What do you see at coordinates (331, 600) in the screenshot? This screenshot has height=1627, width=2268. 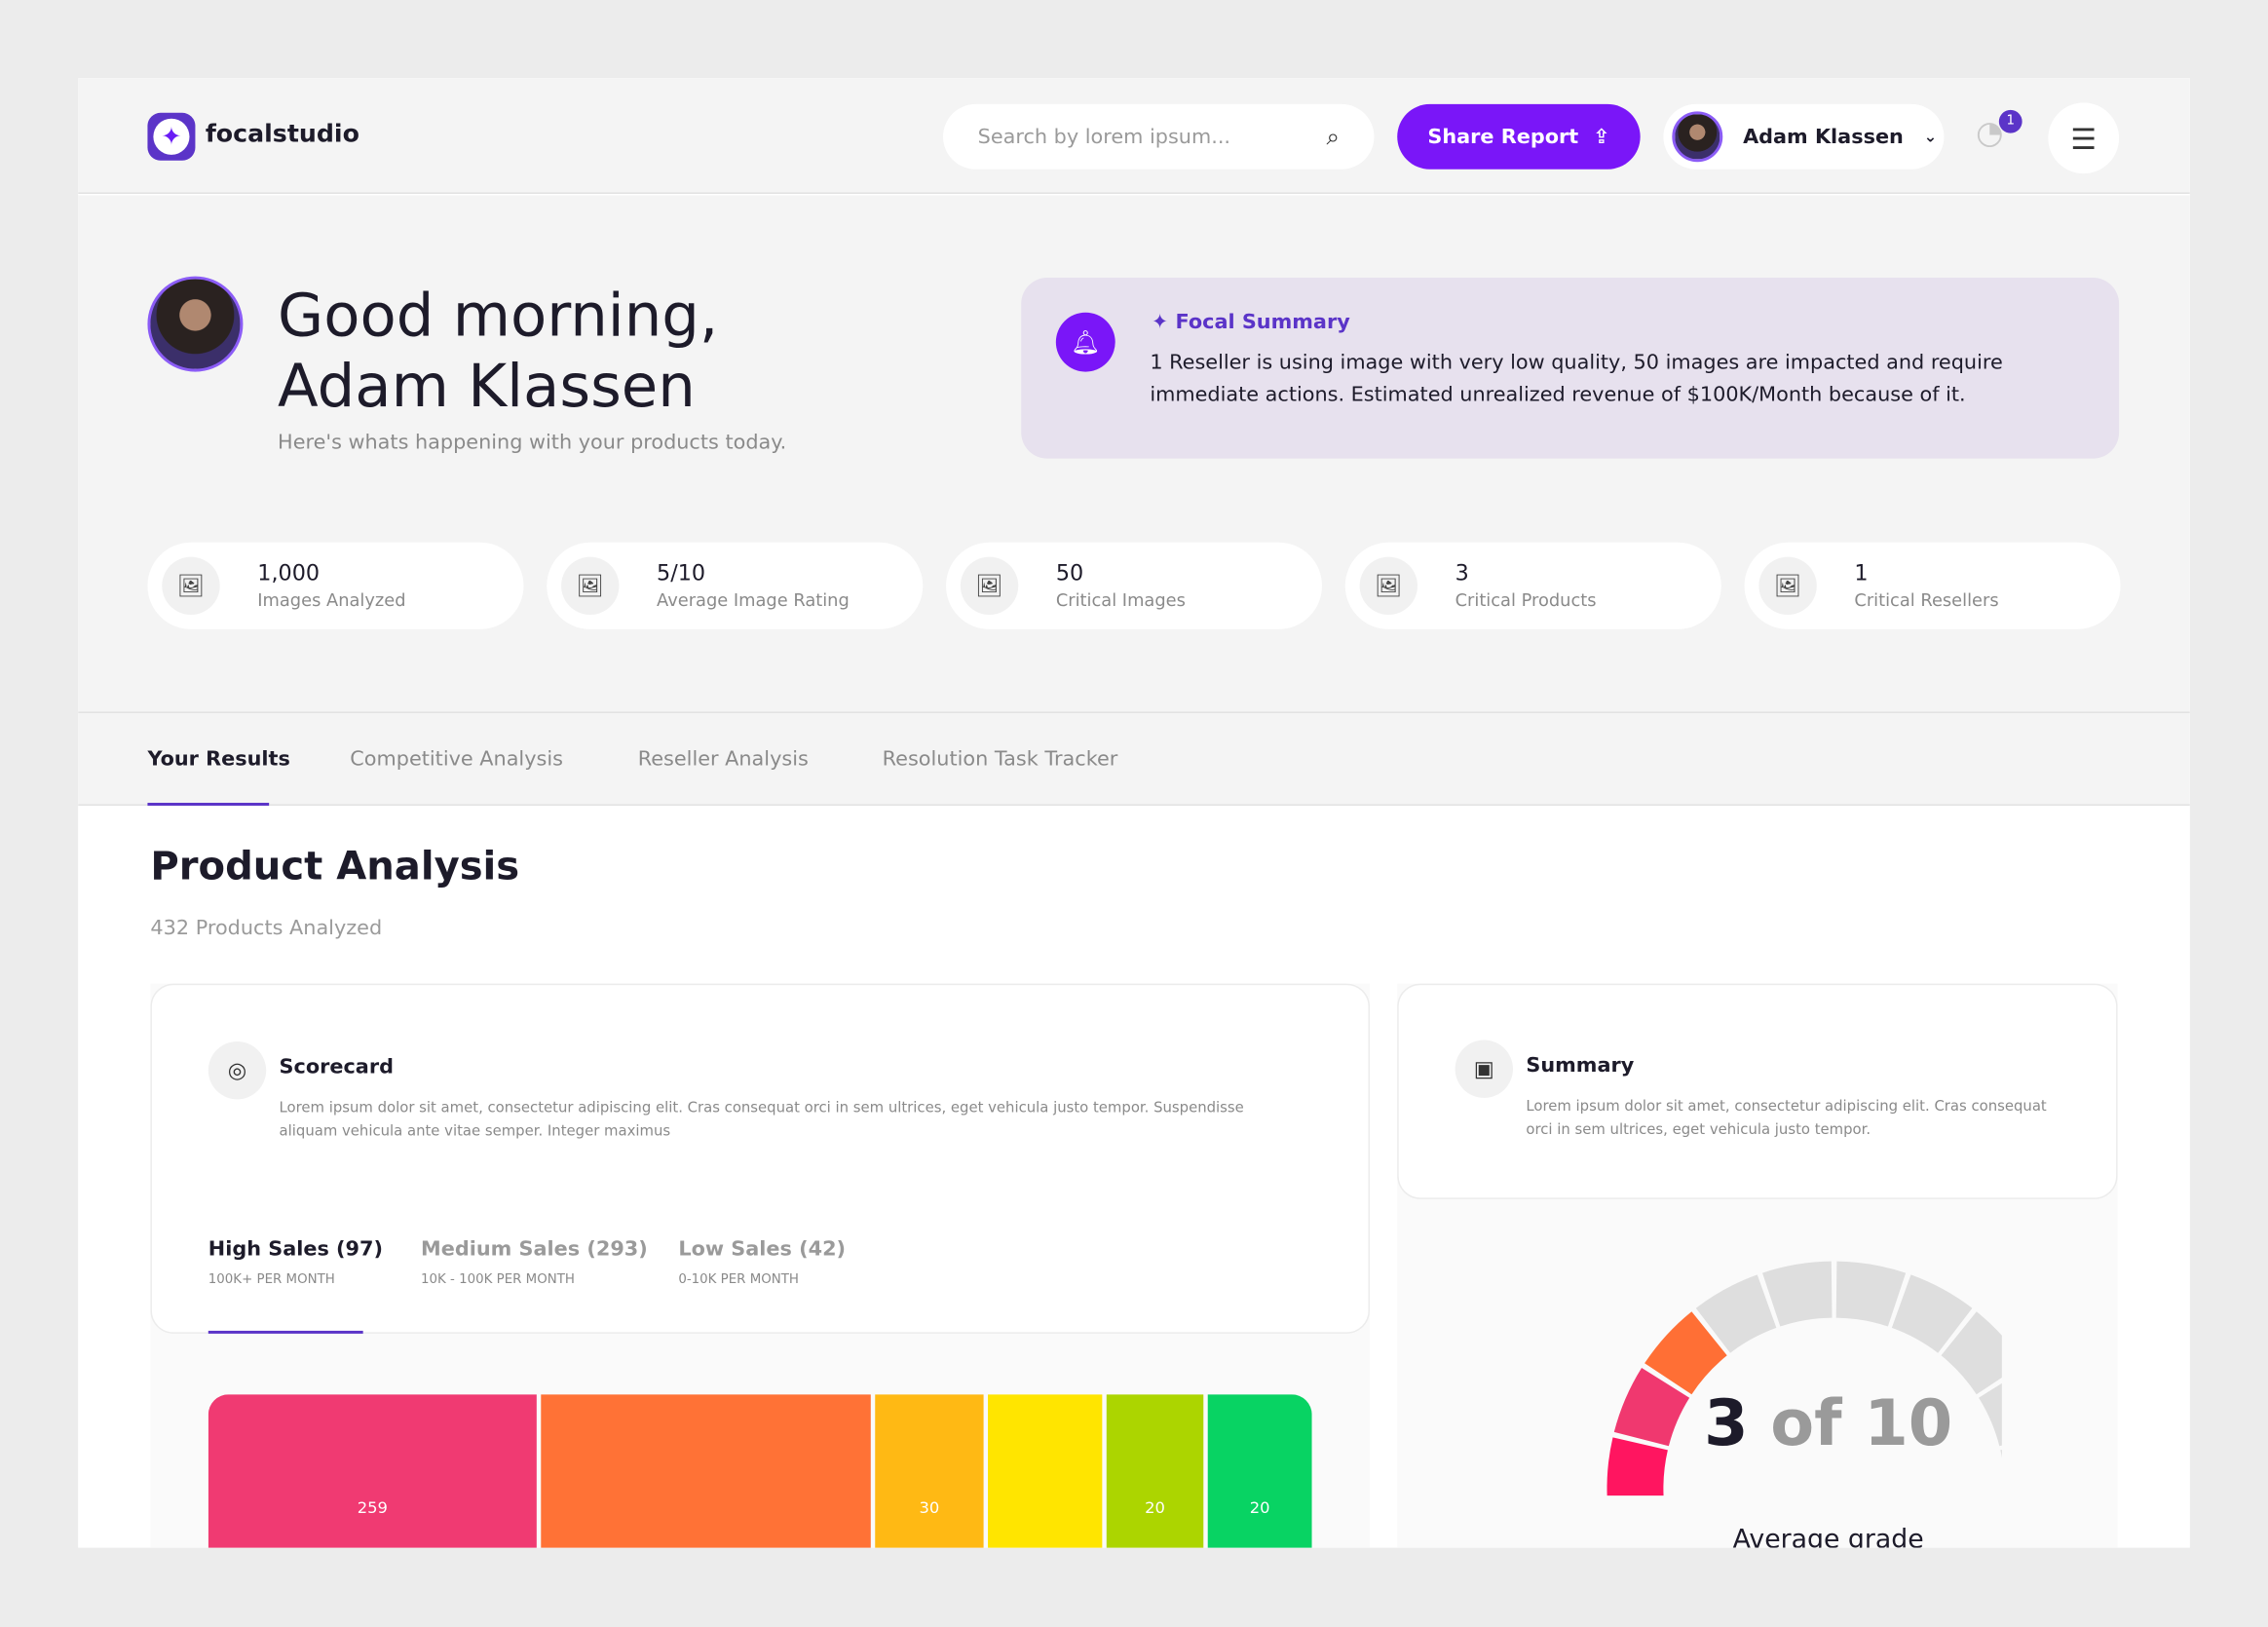 I see `stat-label: Images Analyzed` at bounding box center [331, 600].